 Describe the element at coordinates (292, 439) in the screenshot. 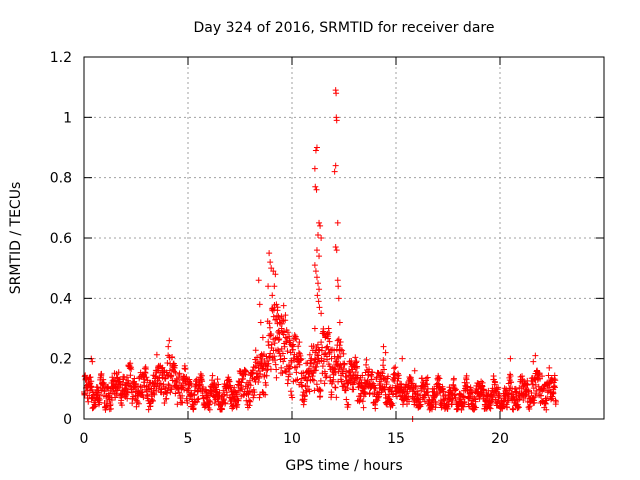

I see `x-tick-label: 10` at that location.